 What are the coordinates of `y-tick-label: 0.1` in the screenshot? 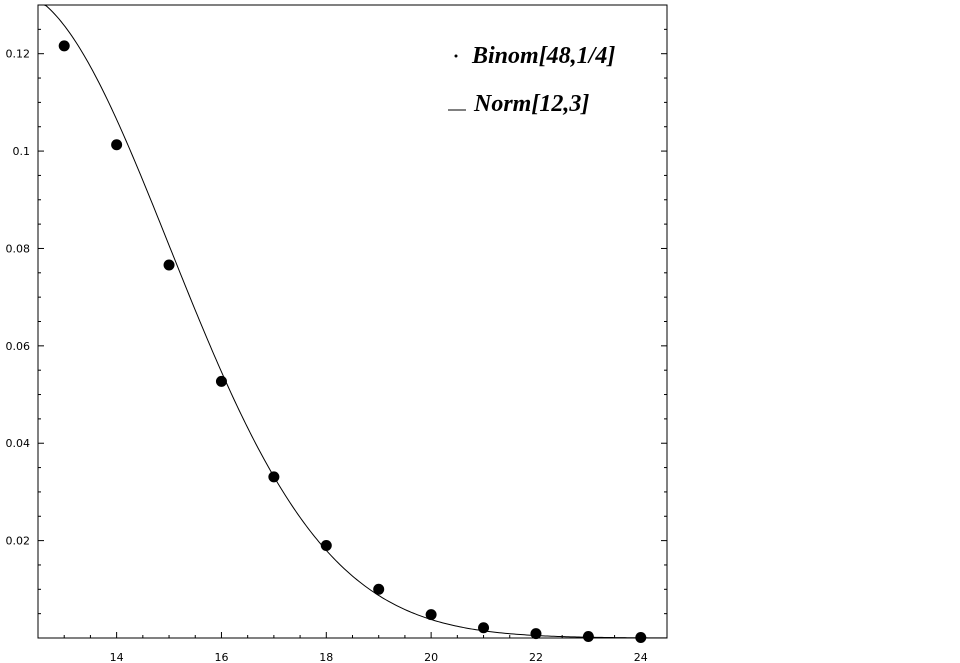 It's located at (22, 151).